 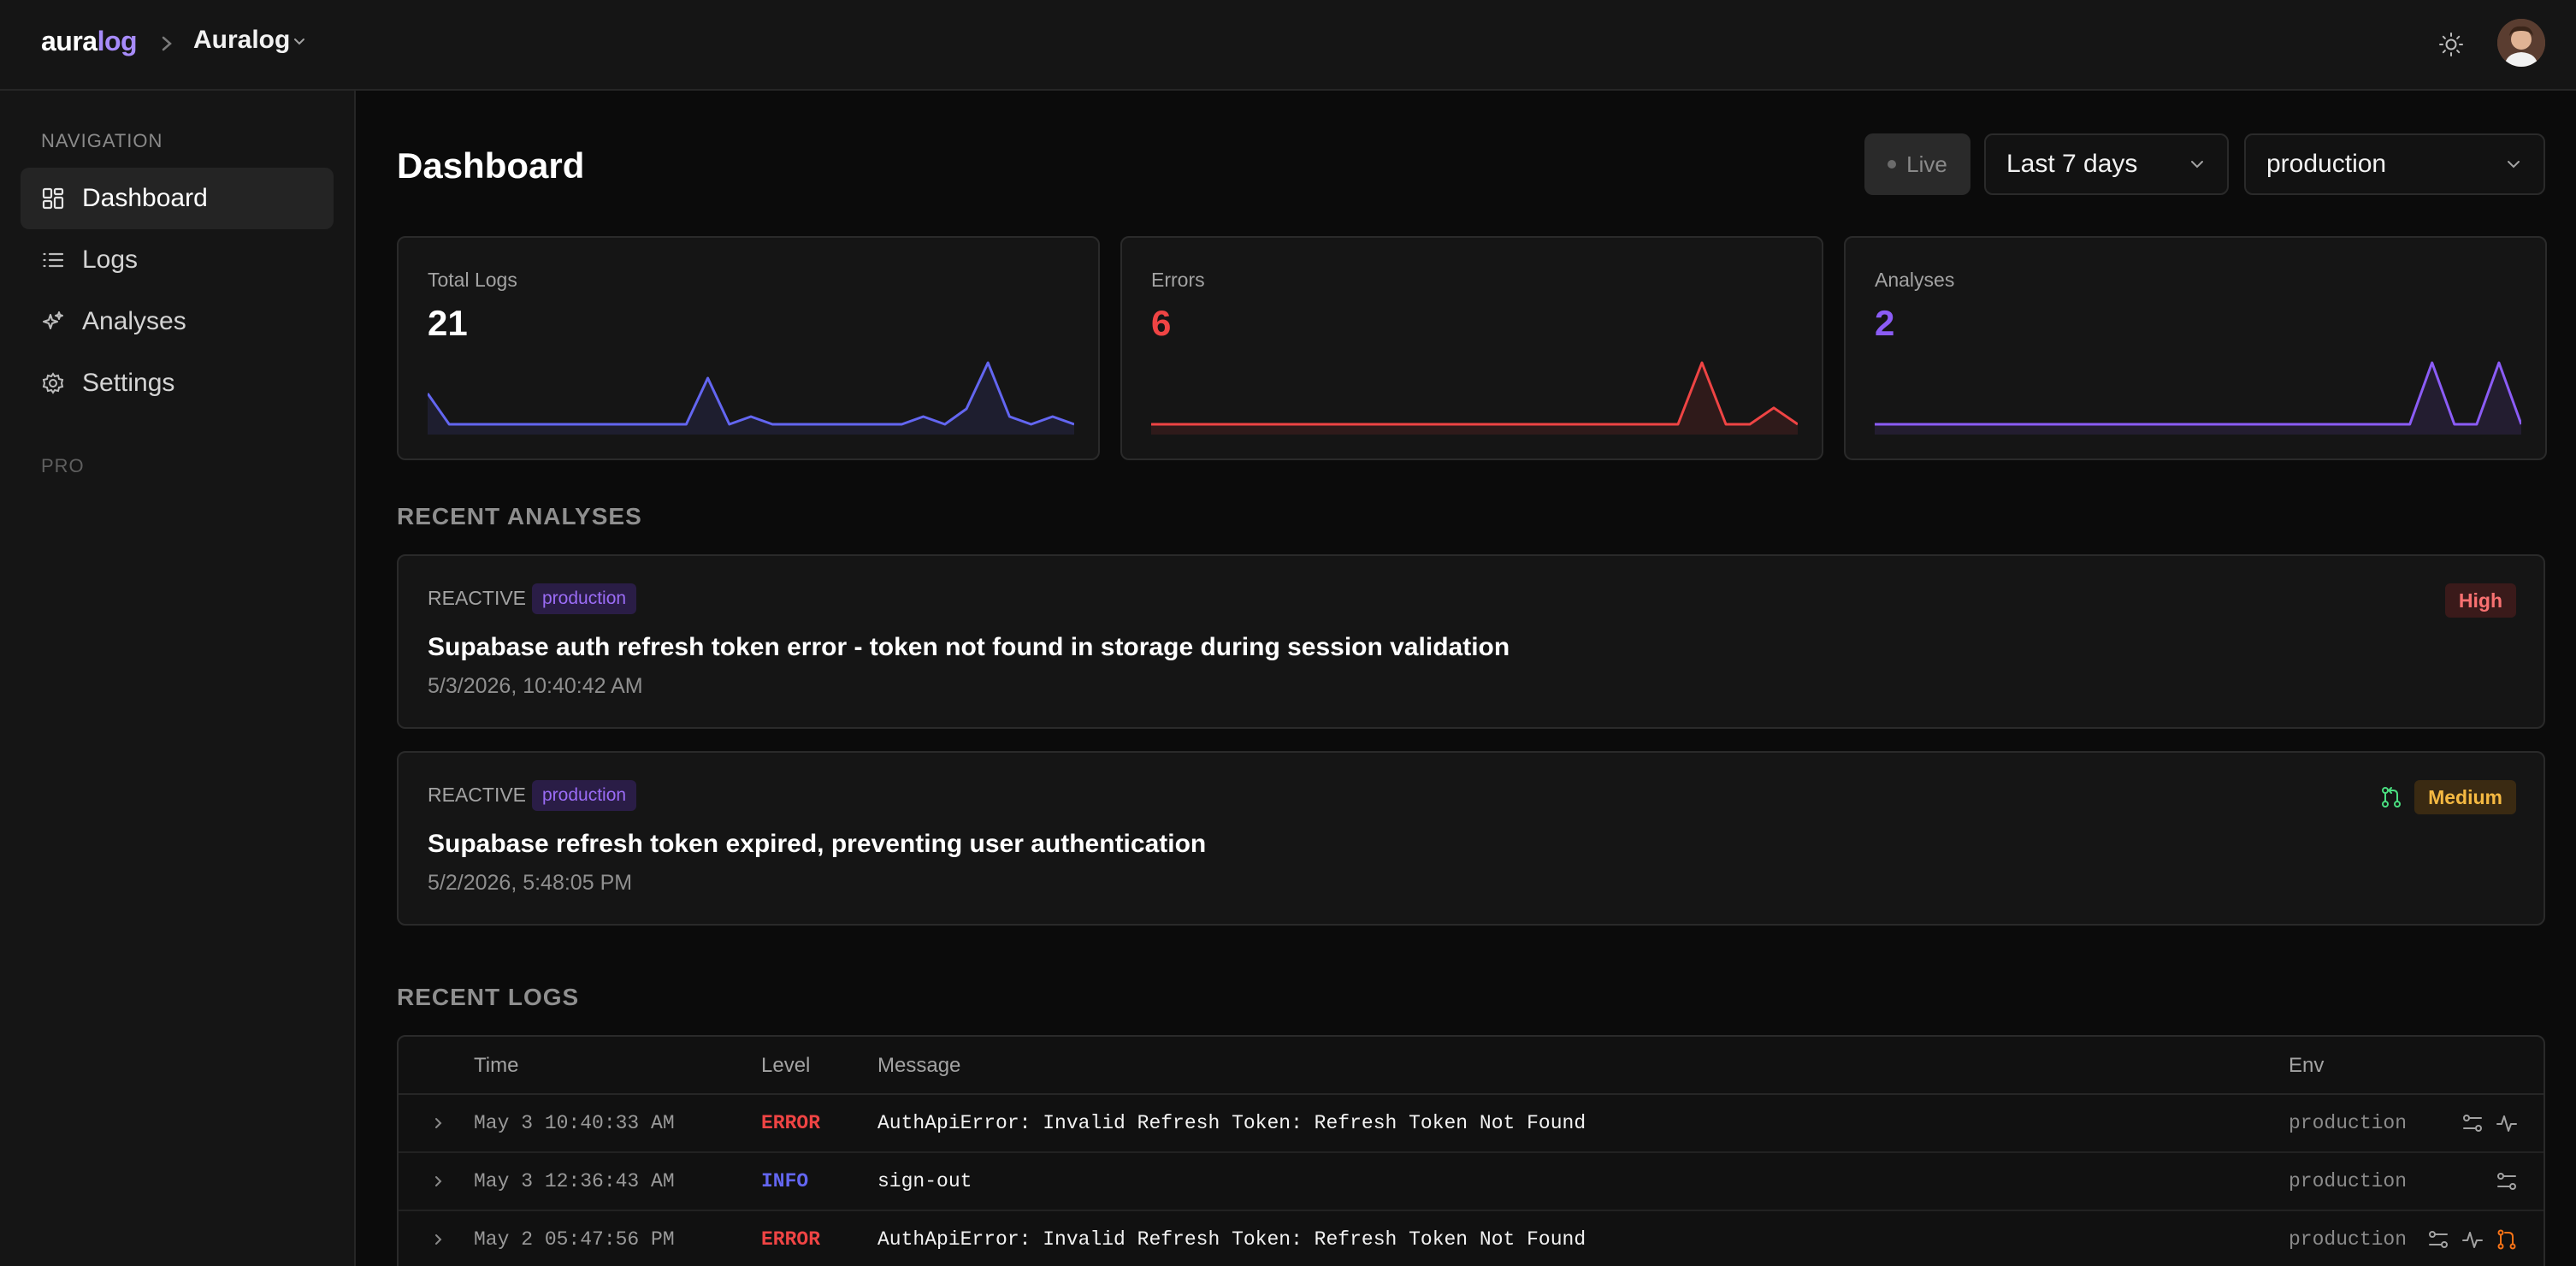 I want to click on sidebar-item-settings: Settings, so click(x=177, y=383).